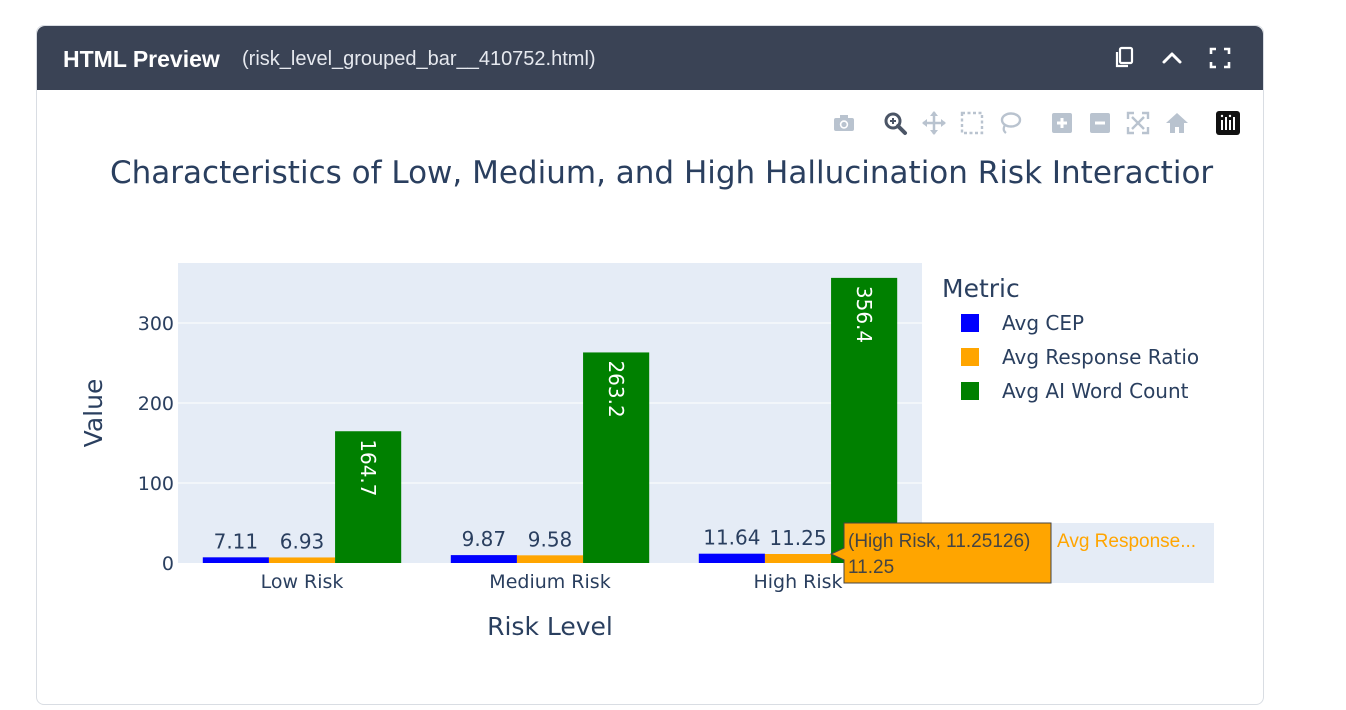 The image size is (1346, 710). Describe the element at coordinates (972, 123) in the screenshot. I see `box-select-icon` at that location.